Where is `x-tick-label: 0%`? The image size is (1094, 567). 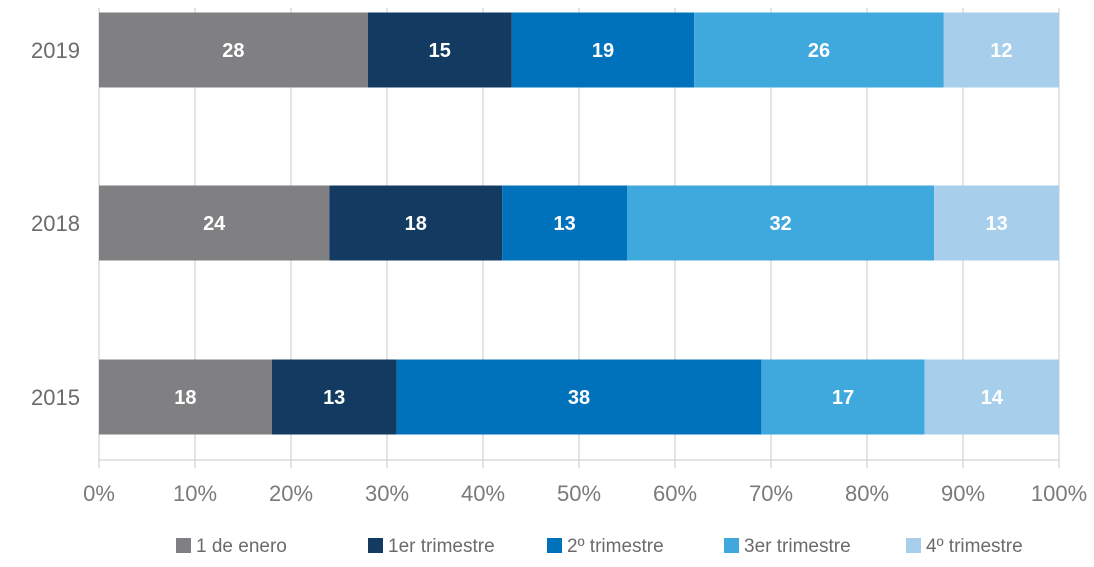 x-tick-label: 0% is located at coordinates (99, 493).